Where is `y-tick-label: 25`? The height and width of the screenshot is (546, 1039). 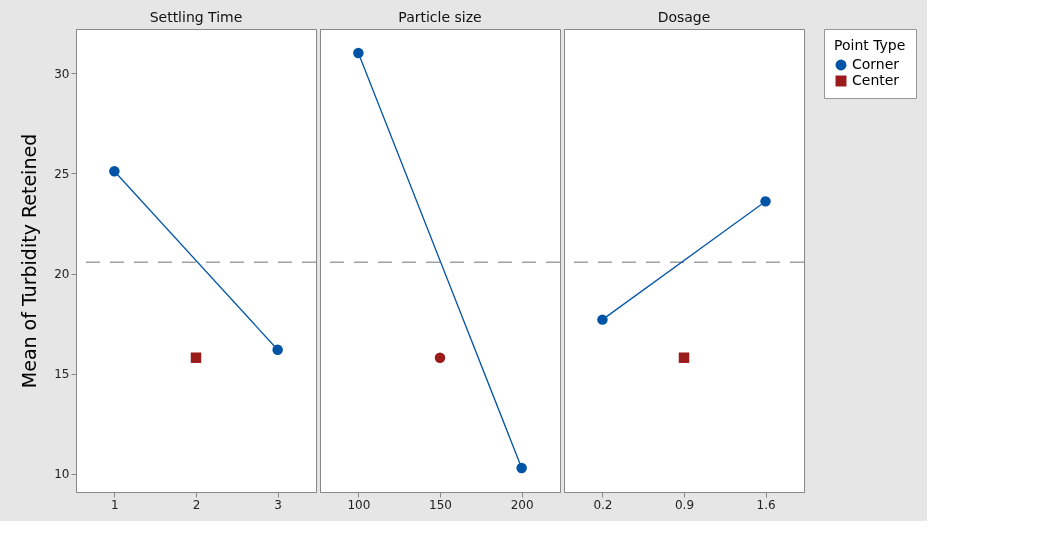
y-tick-label: 25 is located at coordinates (62, 173).